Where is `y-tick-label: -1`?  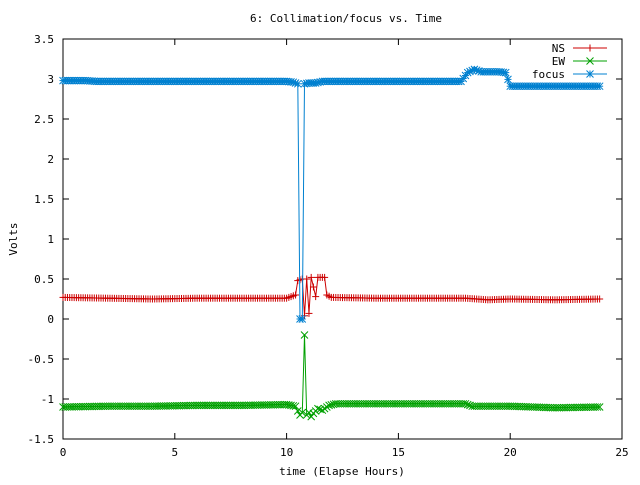
y-tick-label: -1 is located at coordinates (47, 399).